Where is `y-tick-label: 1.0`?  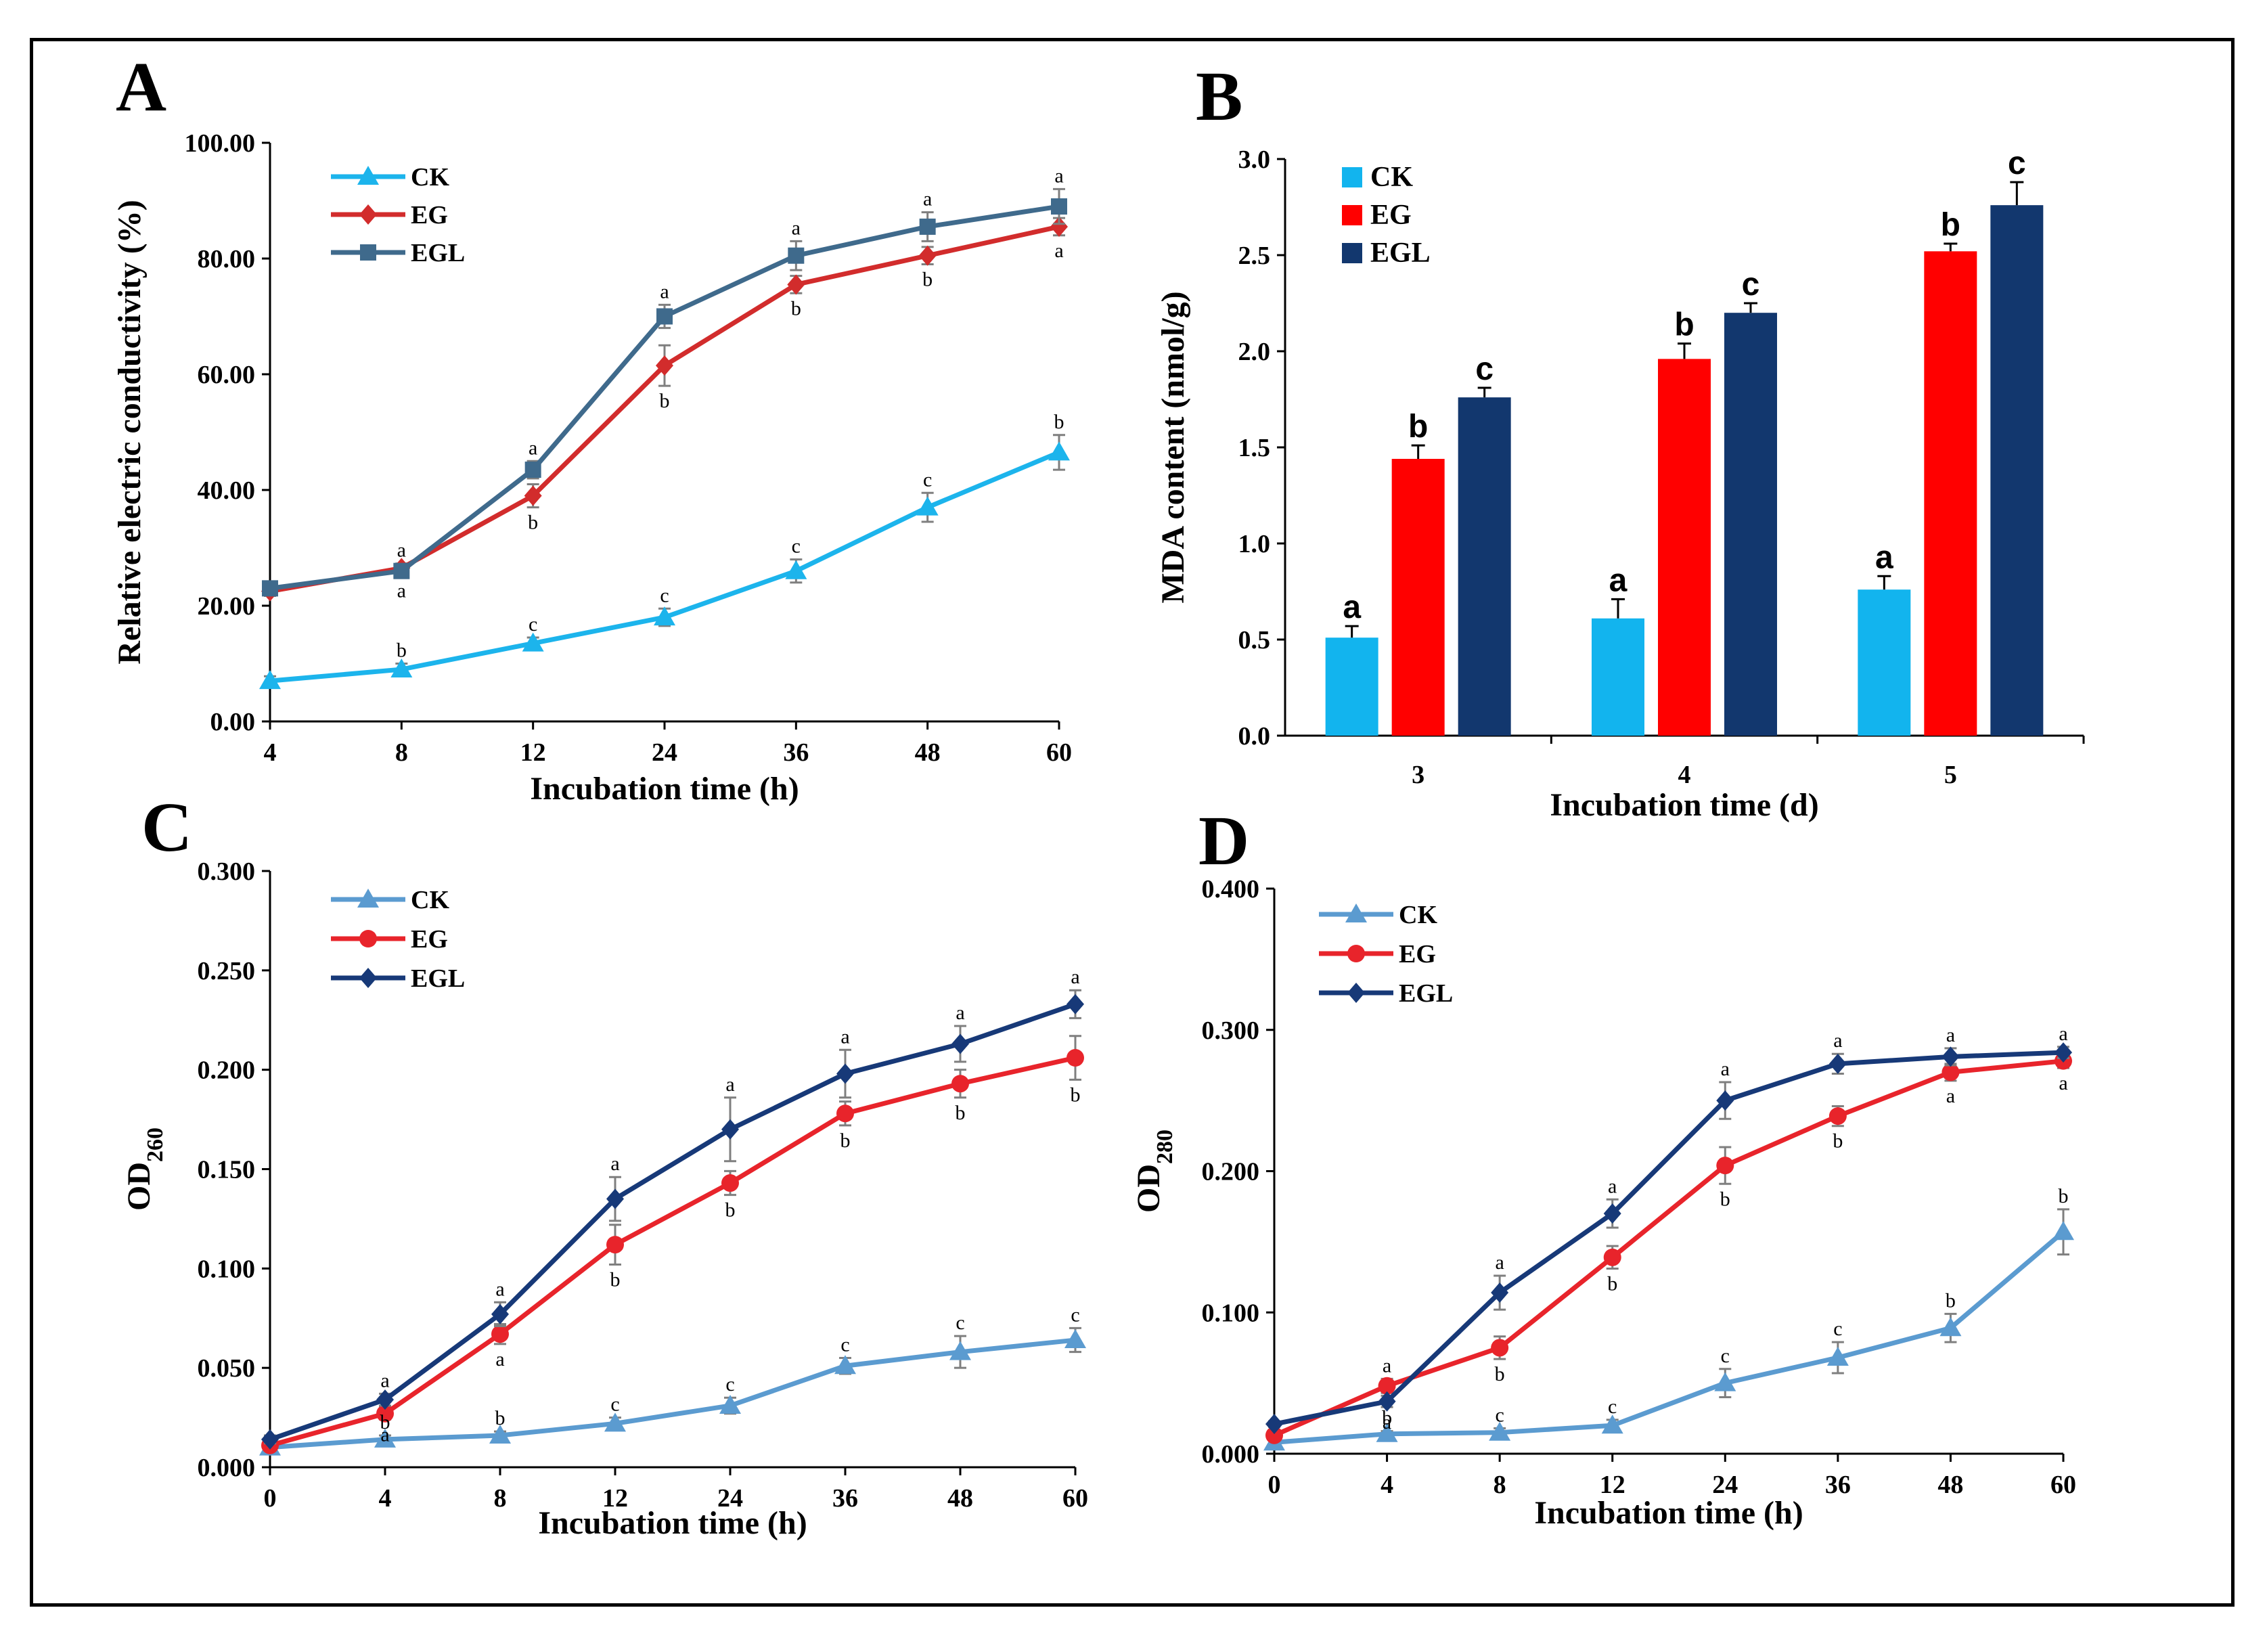 y-tick-label: 1.0 is located at coordinates (1254, 544).